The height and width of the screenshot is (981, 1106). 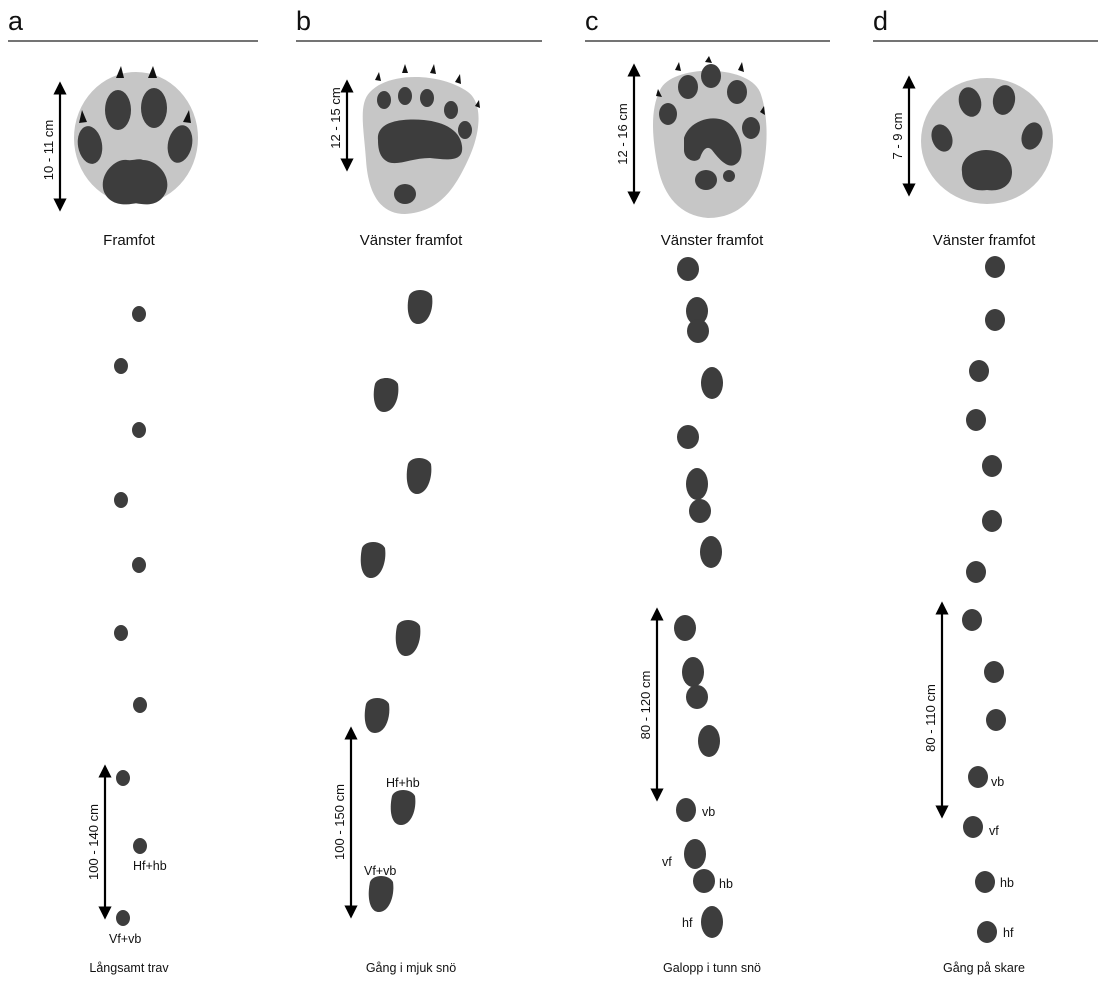 What do you see at coordinates (710, 137) in the screenshot?
I see `panel-c-paw-print` at bounding box center [710, 137].